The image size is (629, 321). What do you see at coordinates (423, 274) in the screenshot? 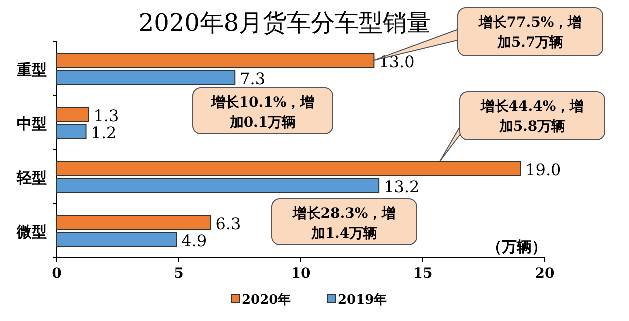
I see `x-tick-label: 15` at bounding box center [423, 274].